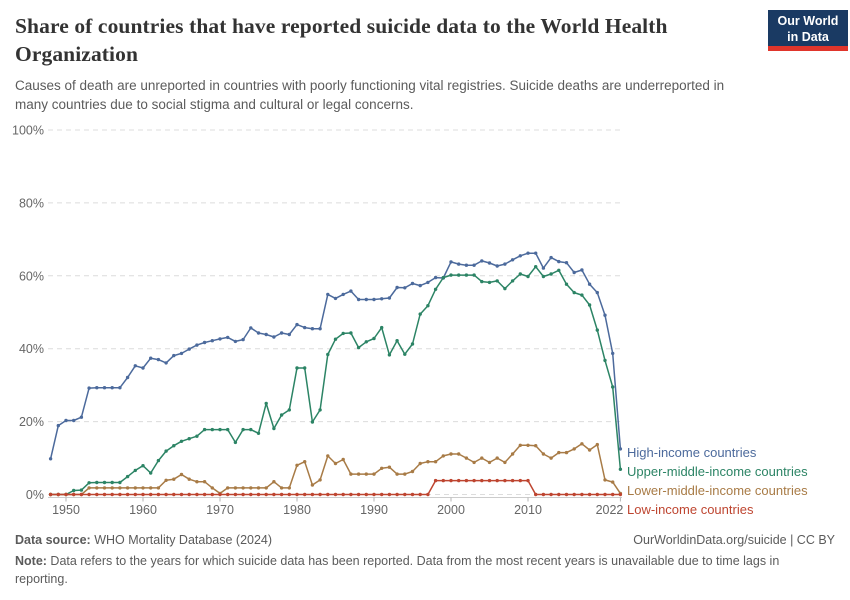 The image size is (850, 600). I want to click on point-upper-middle-income-countries-1954, so click(97, 482).